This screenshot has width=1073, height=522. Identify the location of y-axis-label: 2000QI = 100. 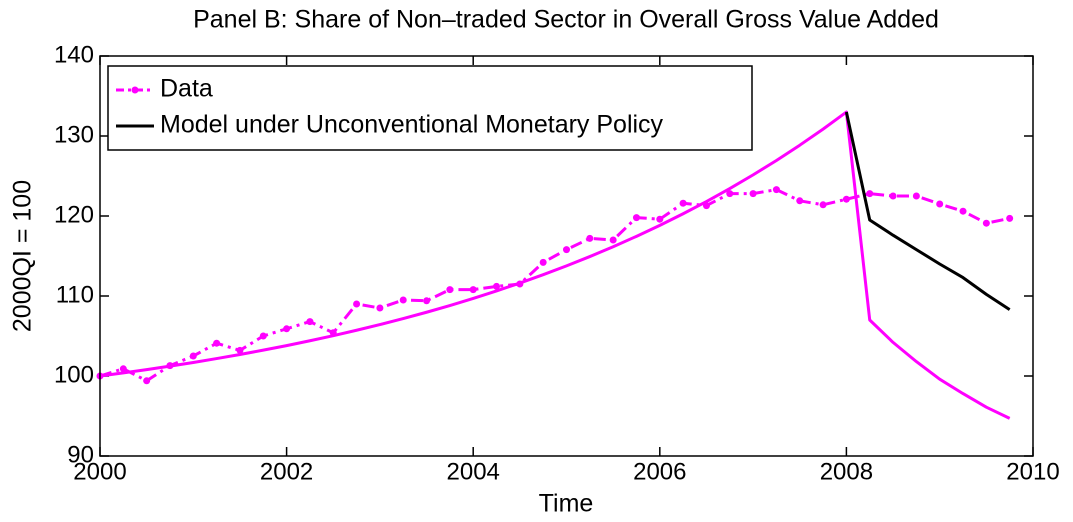
(23, 256).